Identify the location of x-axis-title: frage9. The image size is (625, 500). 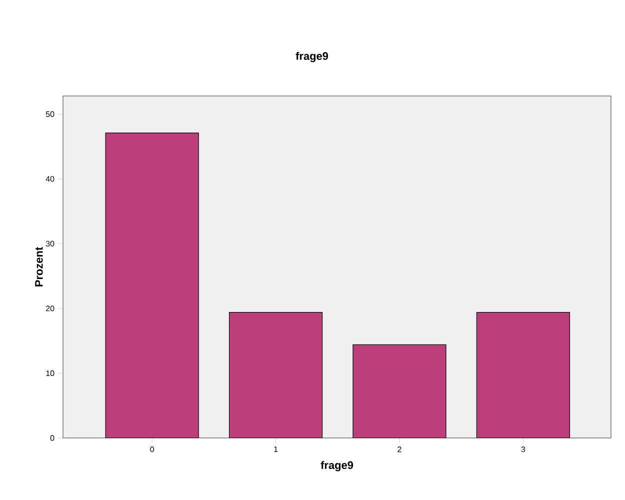
(337, 466).